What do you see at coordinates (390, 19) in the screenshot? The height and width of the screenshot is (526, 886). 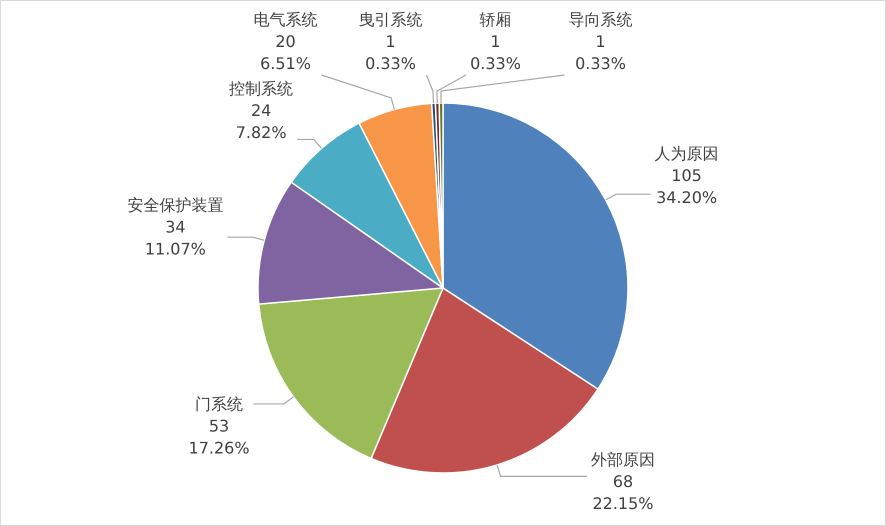 I see `slice-label: 曳引系统` at bounding box center [390, 19].